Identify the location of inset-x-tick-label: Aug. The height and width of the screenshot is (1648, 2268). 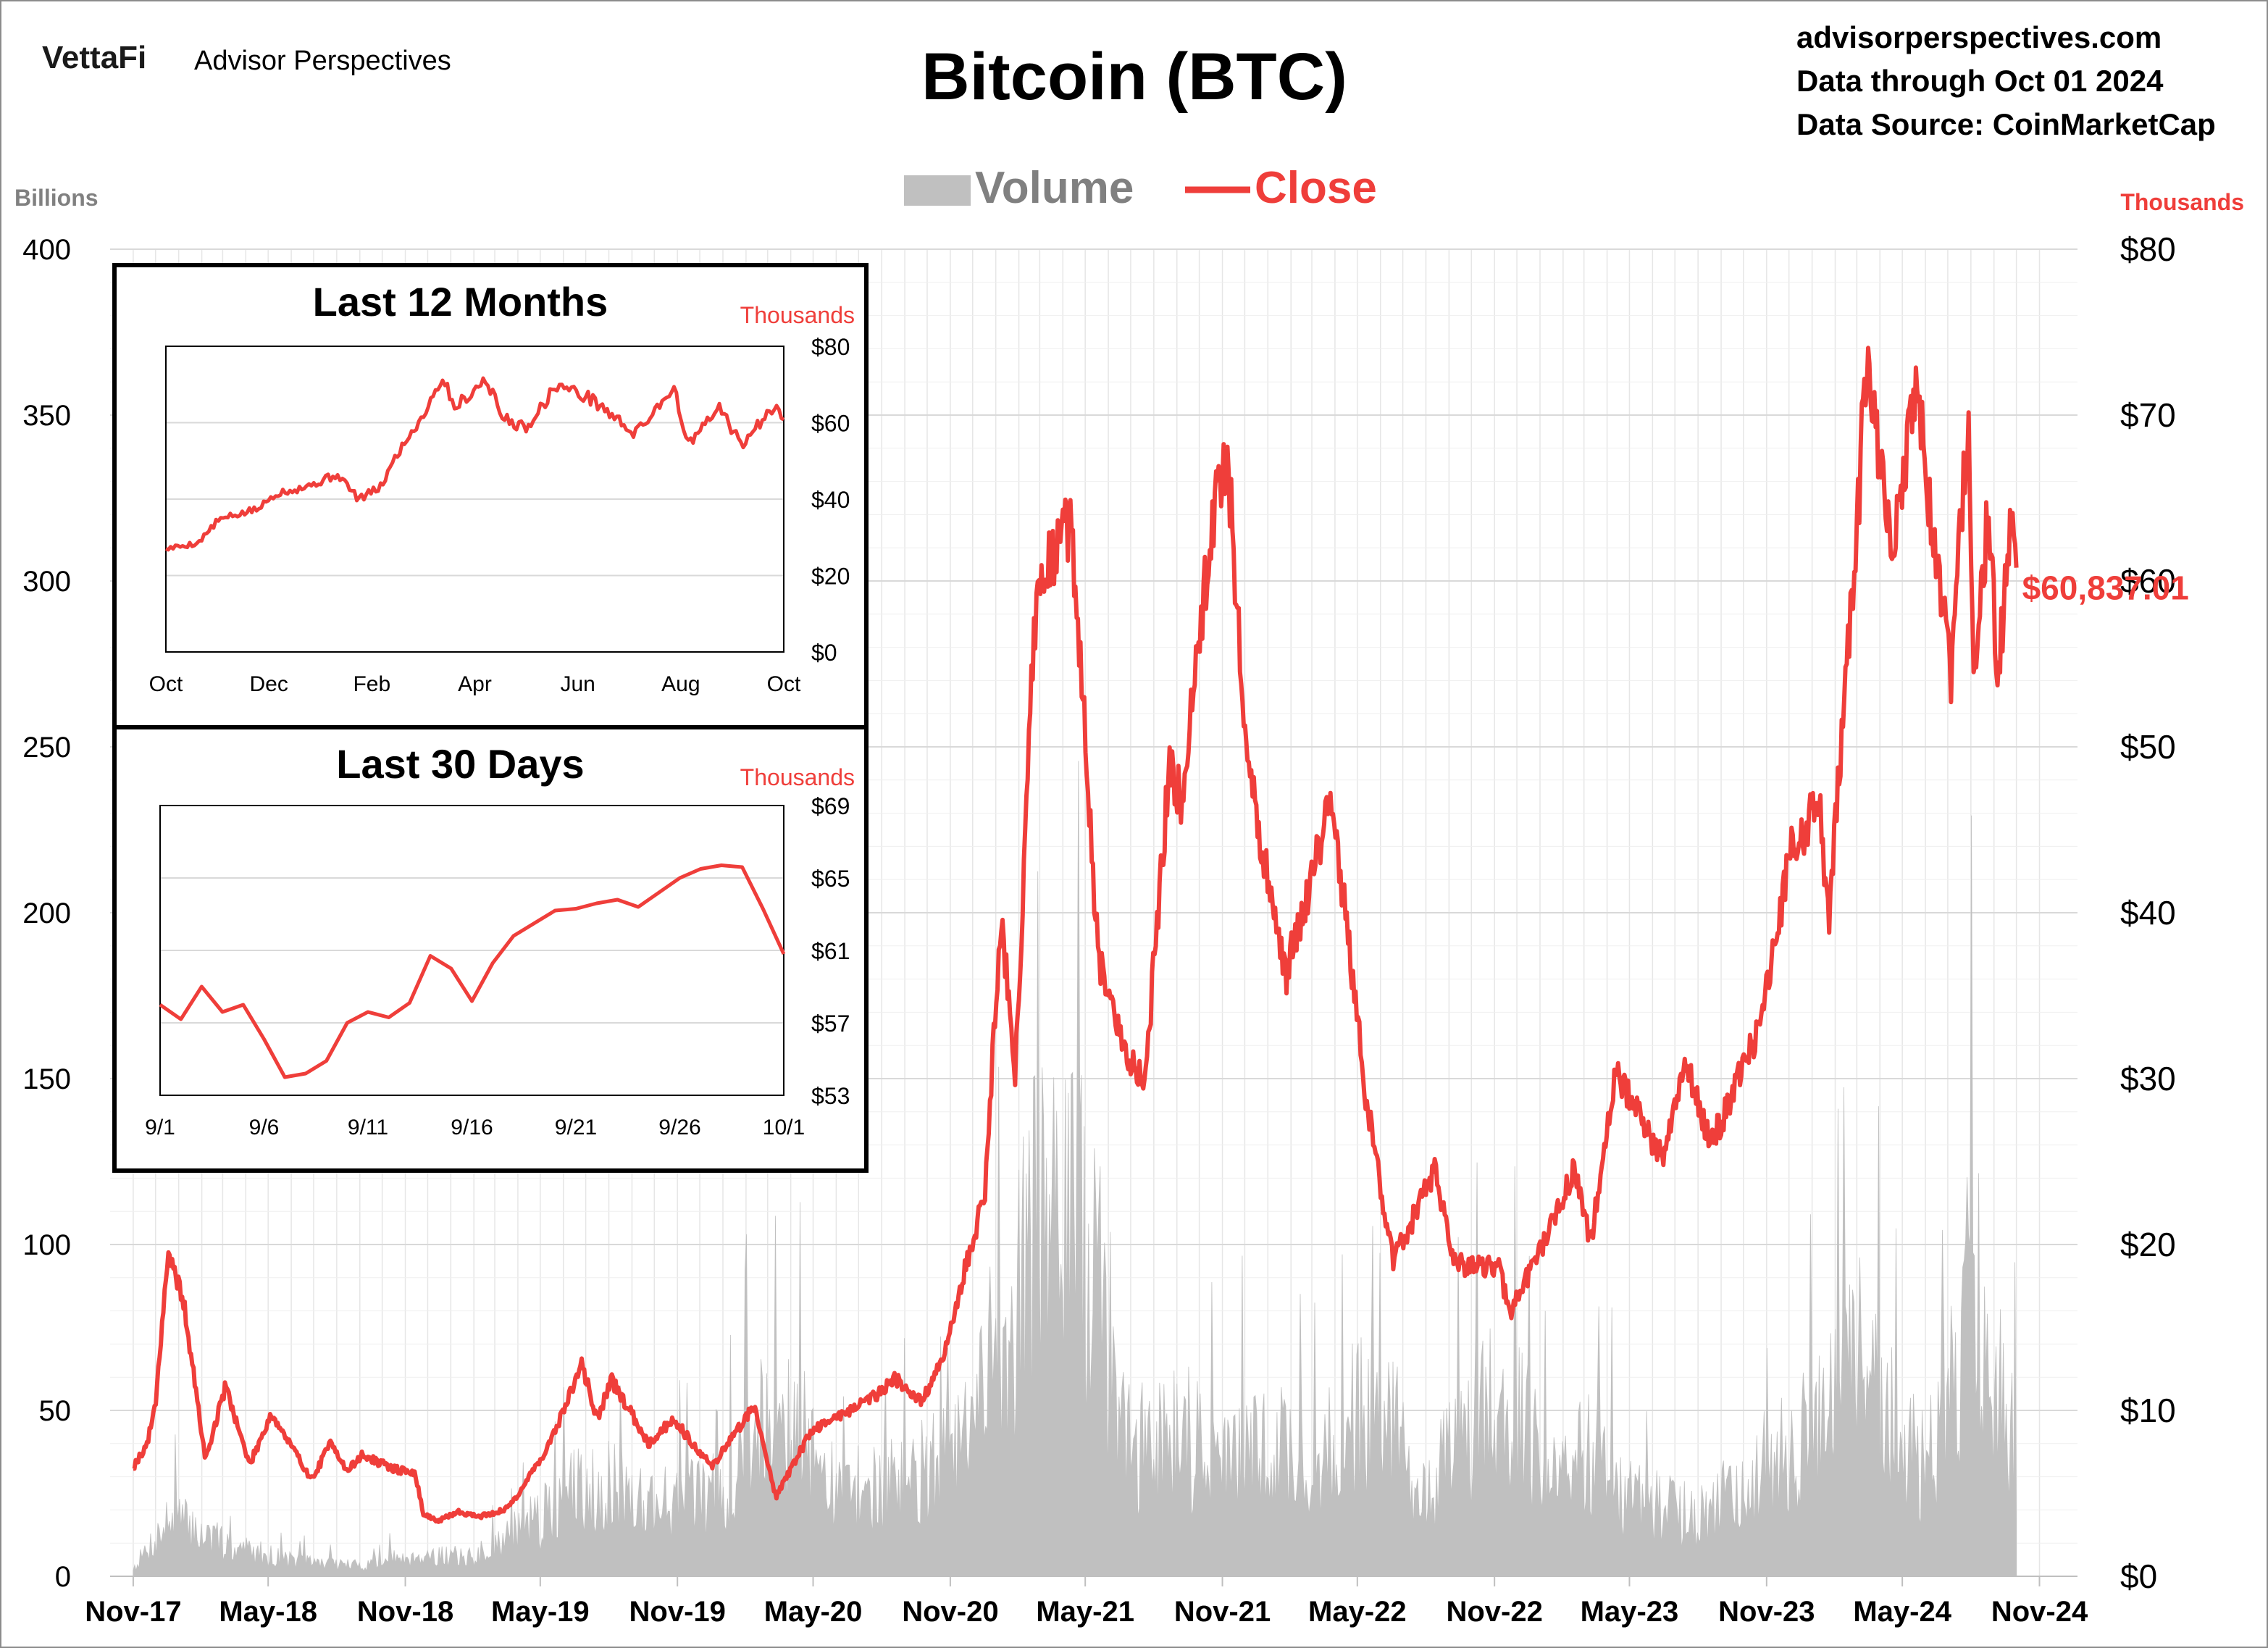
(681, 684).